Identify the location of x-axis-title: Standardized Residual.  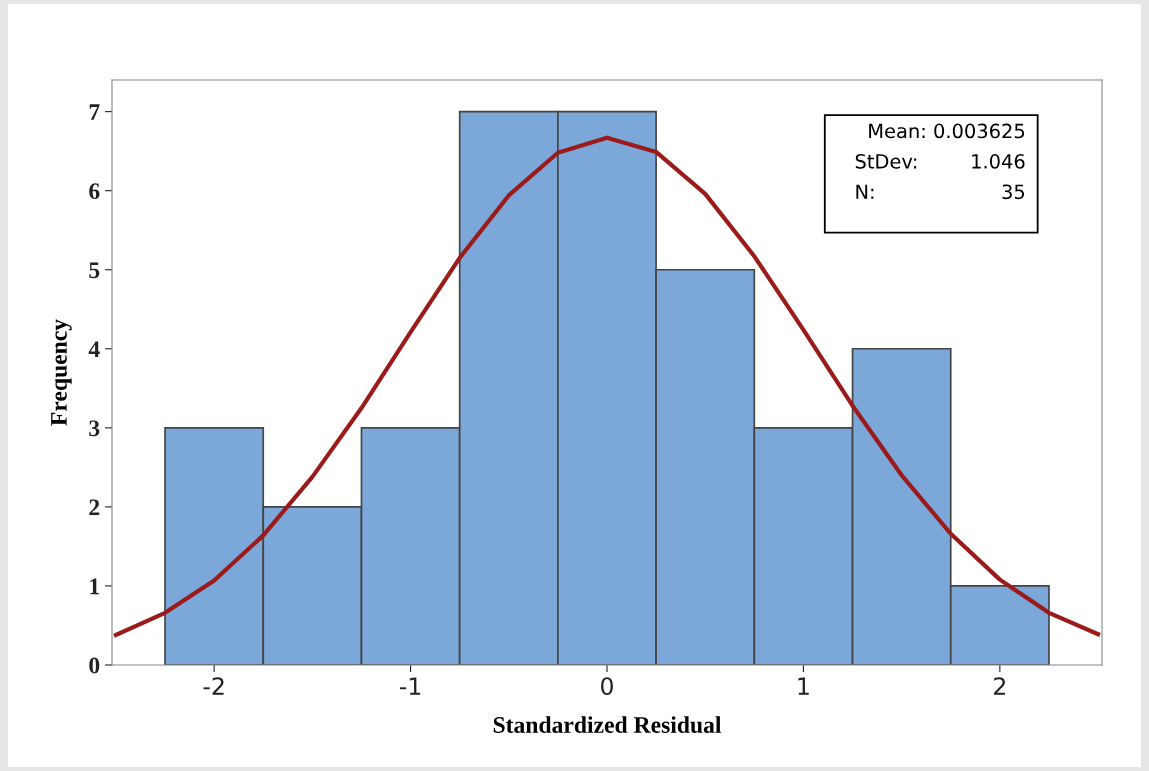
(607, 724).